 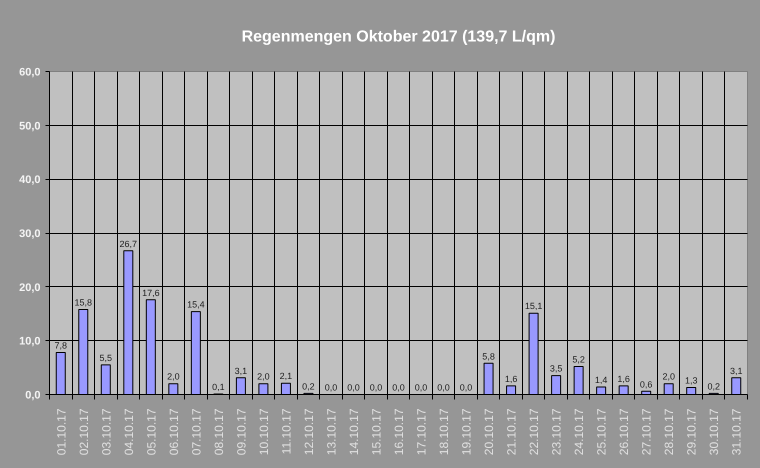 What do you see at coordinates (196, 305) in the screenshot?
I see `data-label: 15,4` at bounding box center [196, 305].